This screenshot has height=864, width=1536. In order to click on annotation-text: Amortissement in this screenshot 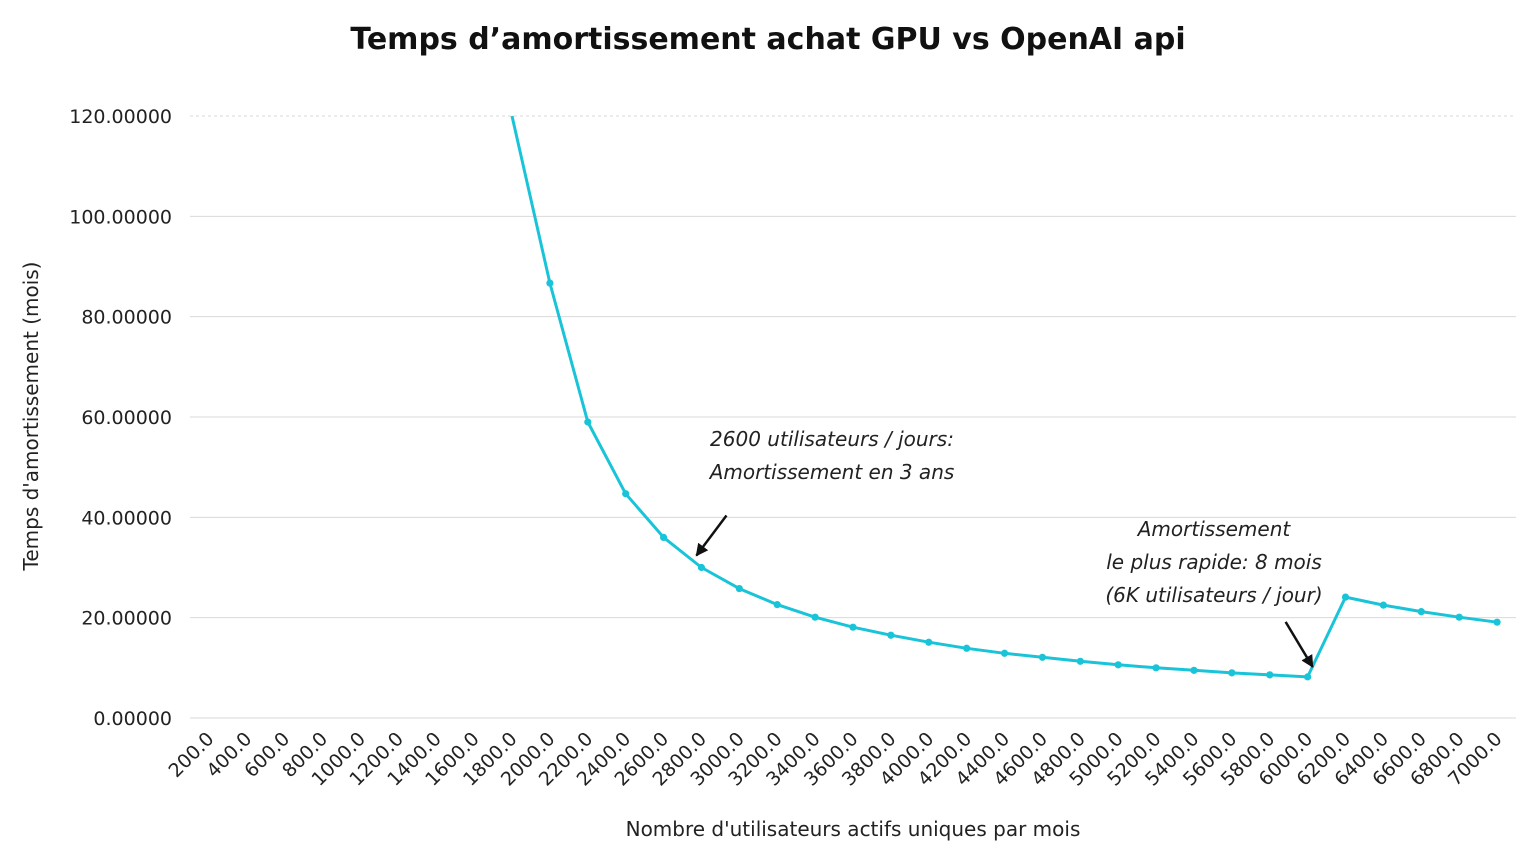, I will do `click(1214, 529)`.